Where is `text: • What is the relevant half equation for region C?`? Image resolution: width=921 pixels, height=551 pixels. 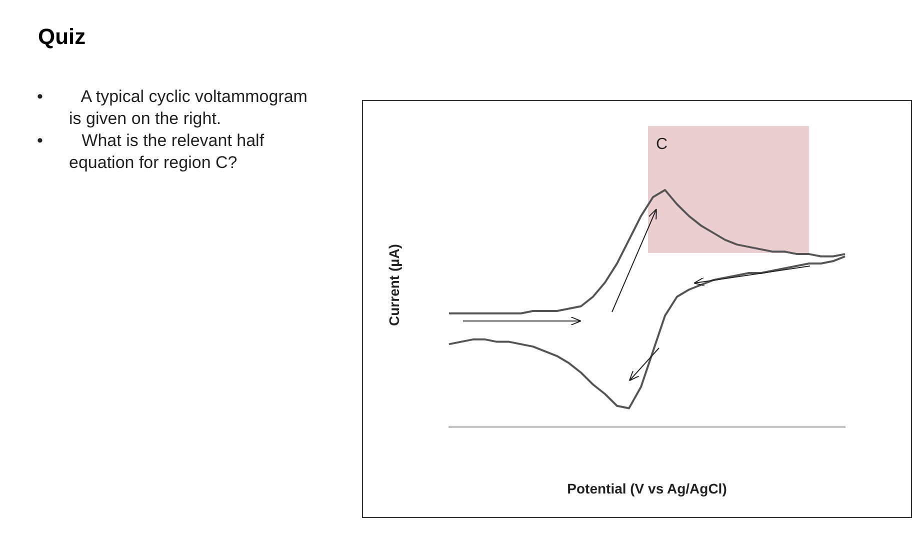 text: • What is the relevant half equation for region C? is located at coordinates (151, 152).